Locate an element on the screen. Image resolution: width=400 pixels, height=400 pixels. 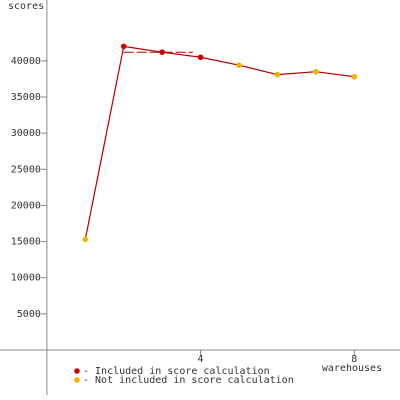
x-tick-label: 4 is located at coordinates (201, 359).